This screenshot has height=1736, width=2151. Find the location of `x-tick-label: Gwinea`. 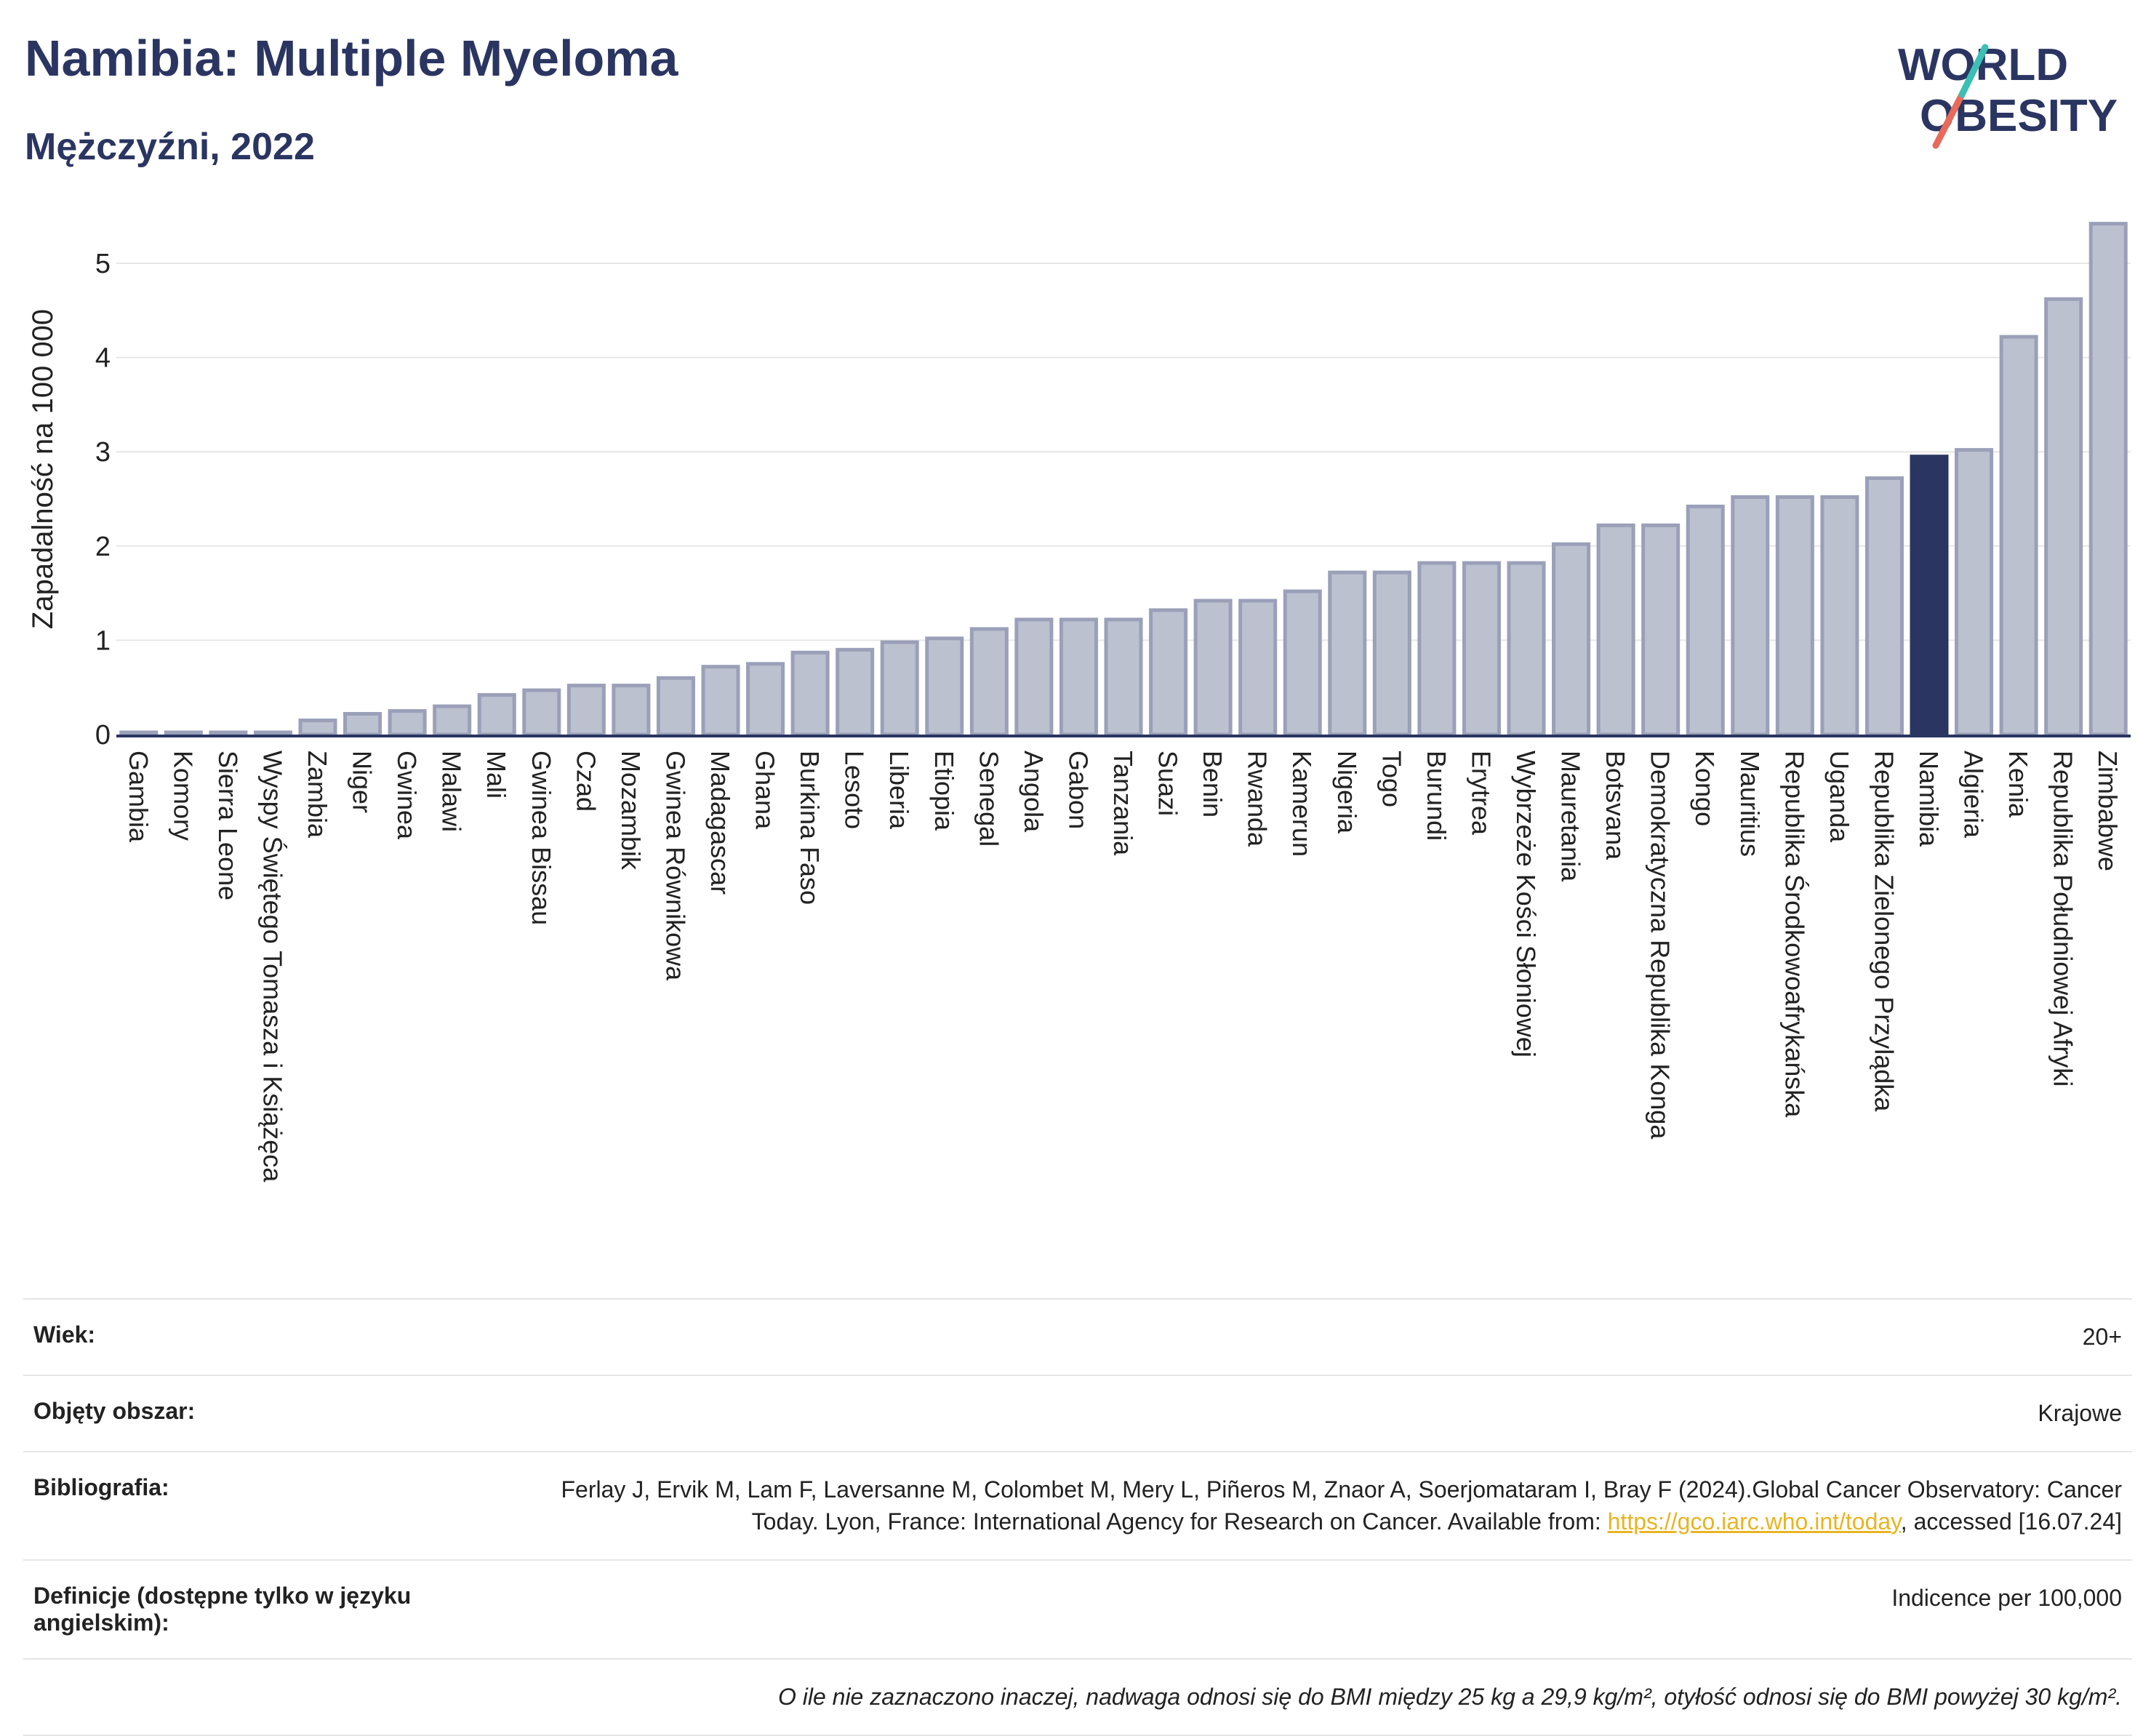

x-tick-label: Gwinea is located at coordinates (407, 795).